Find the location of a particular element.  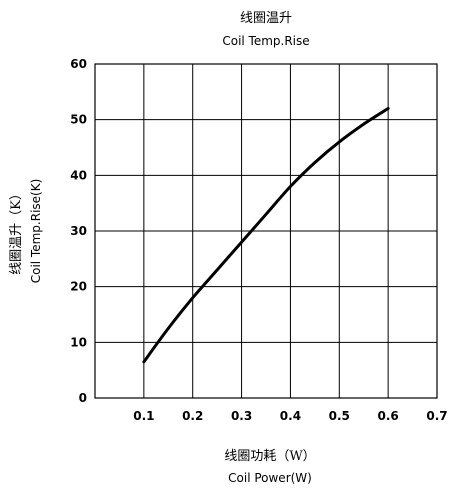

y-axis-ticks: 0 10 20 30 40 50 60 is located at coordinates (78, 231).